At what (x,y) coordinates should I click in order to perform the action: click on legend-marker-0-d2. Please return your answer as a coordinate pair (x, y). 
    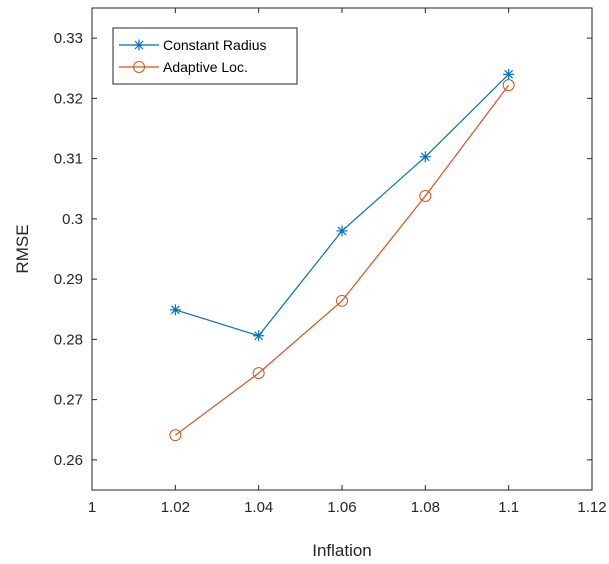
    Looking at the image, I should click on (139, 45).